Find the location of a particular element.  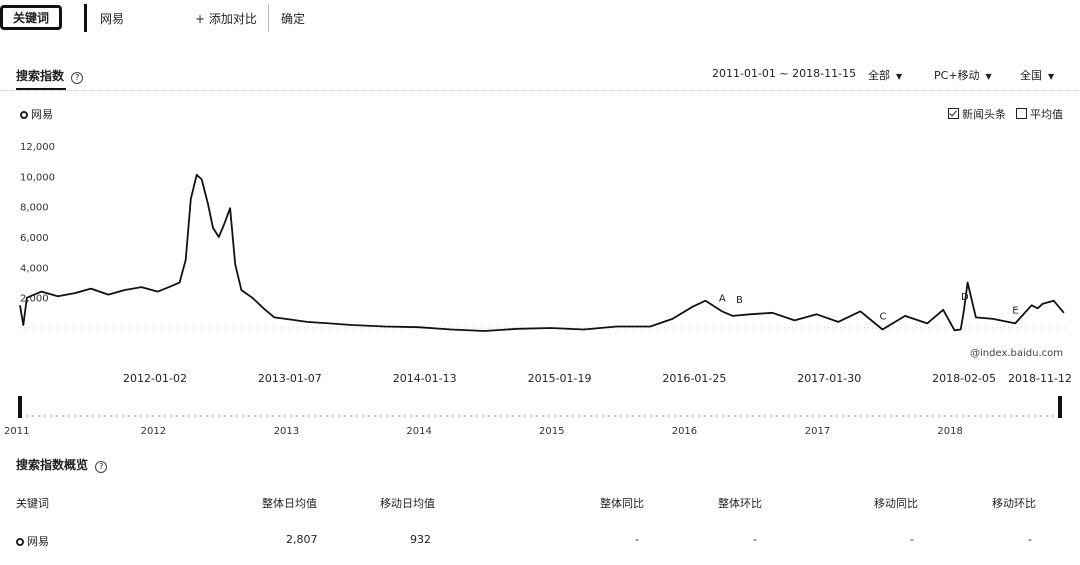

y-tick-label: 4,000 is located at coordinates (34, 268).